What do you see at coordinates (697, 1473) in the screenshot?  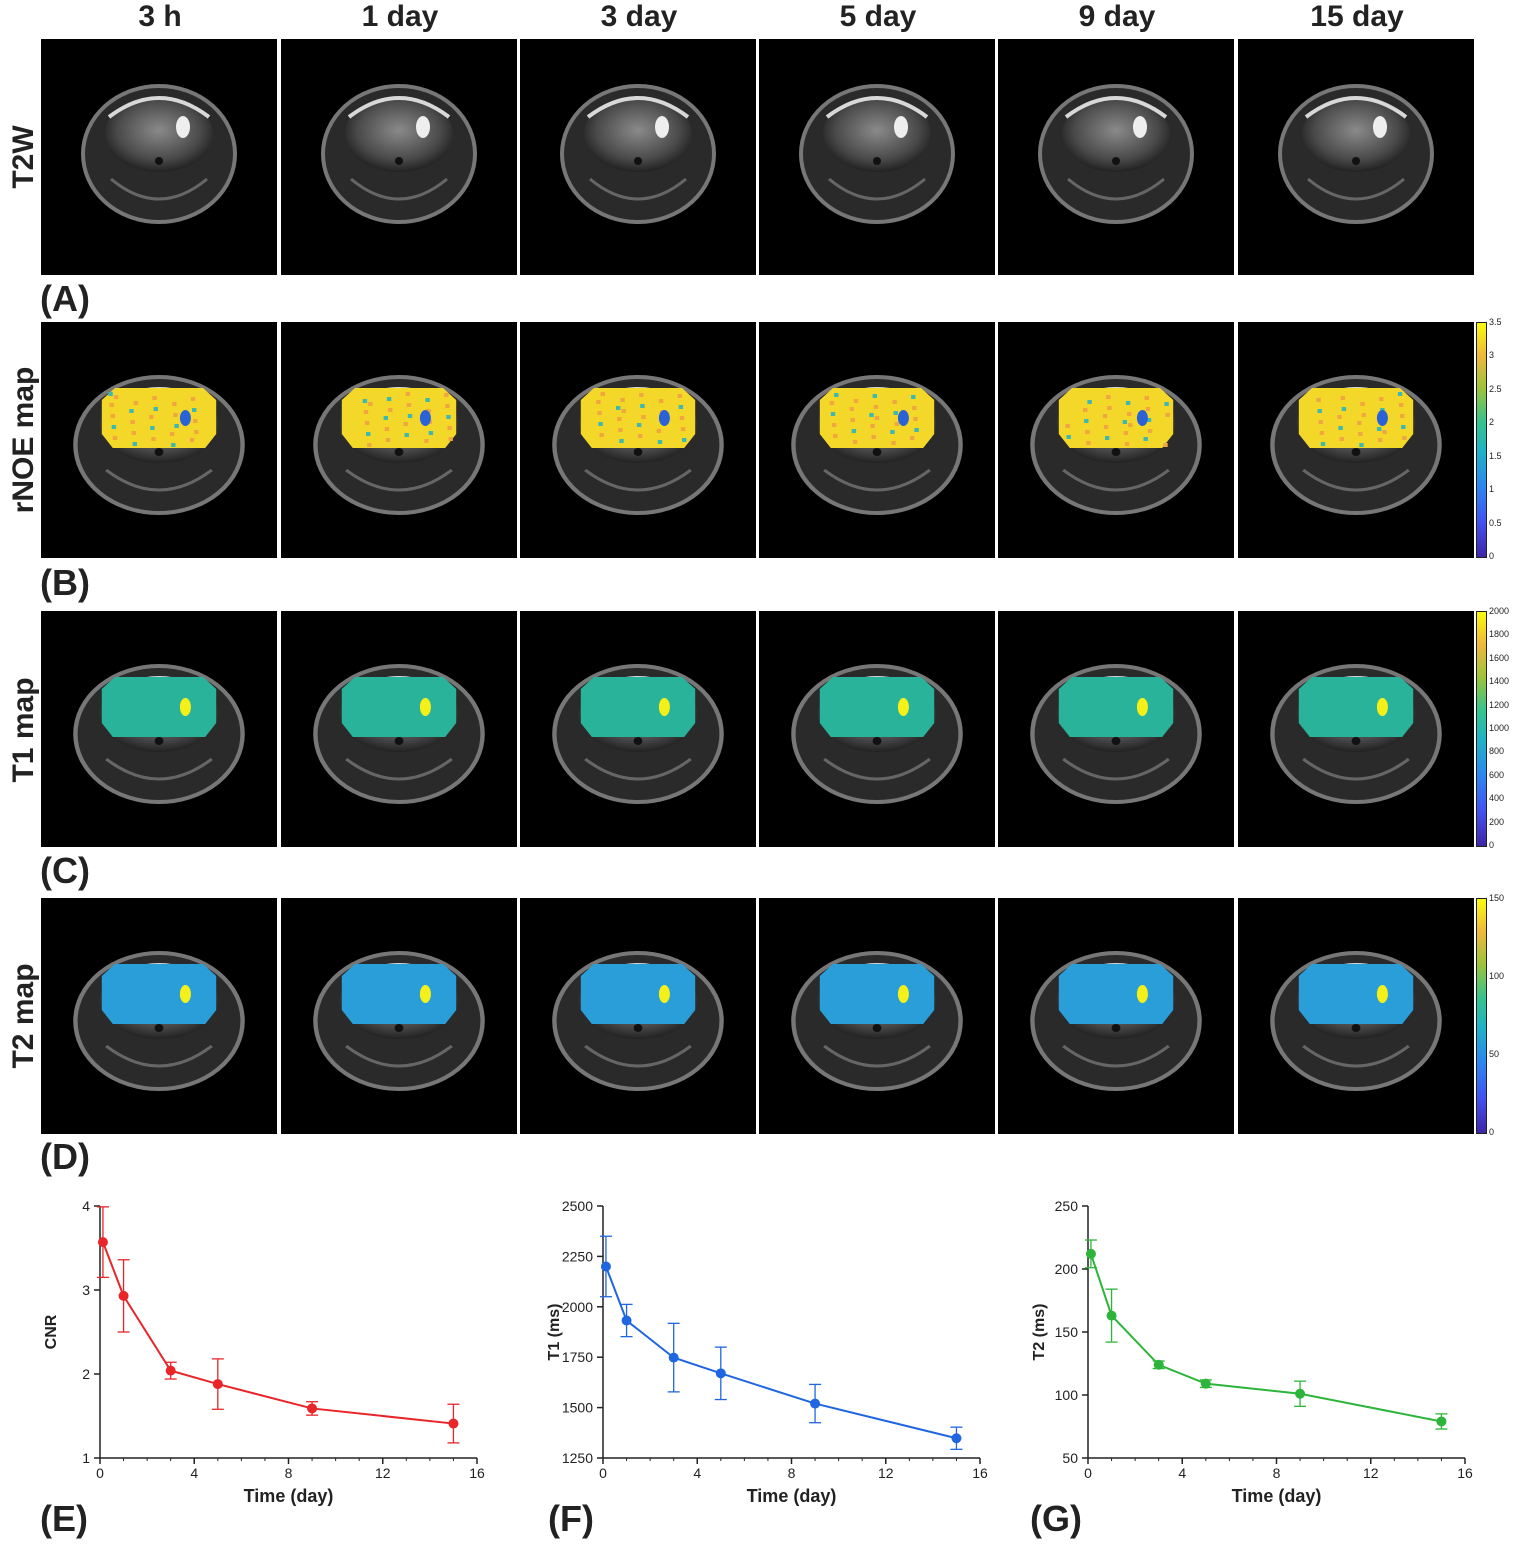 I see `x-tick-label: 4` at bounding box center [697, 1473].